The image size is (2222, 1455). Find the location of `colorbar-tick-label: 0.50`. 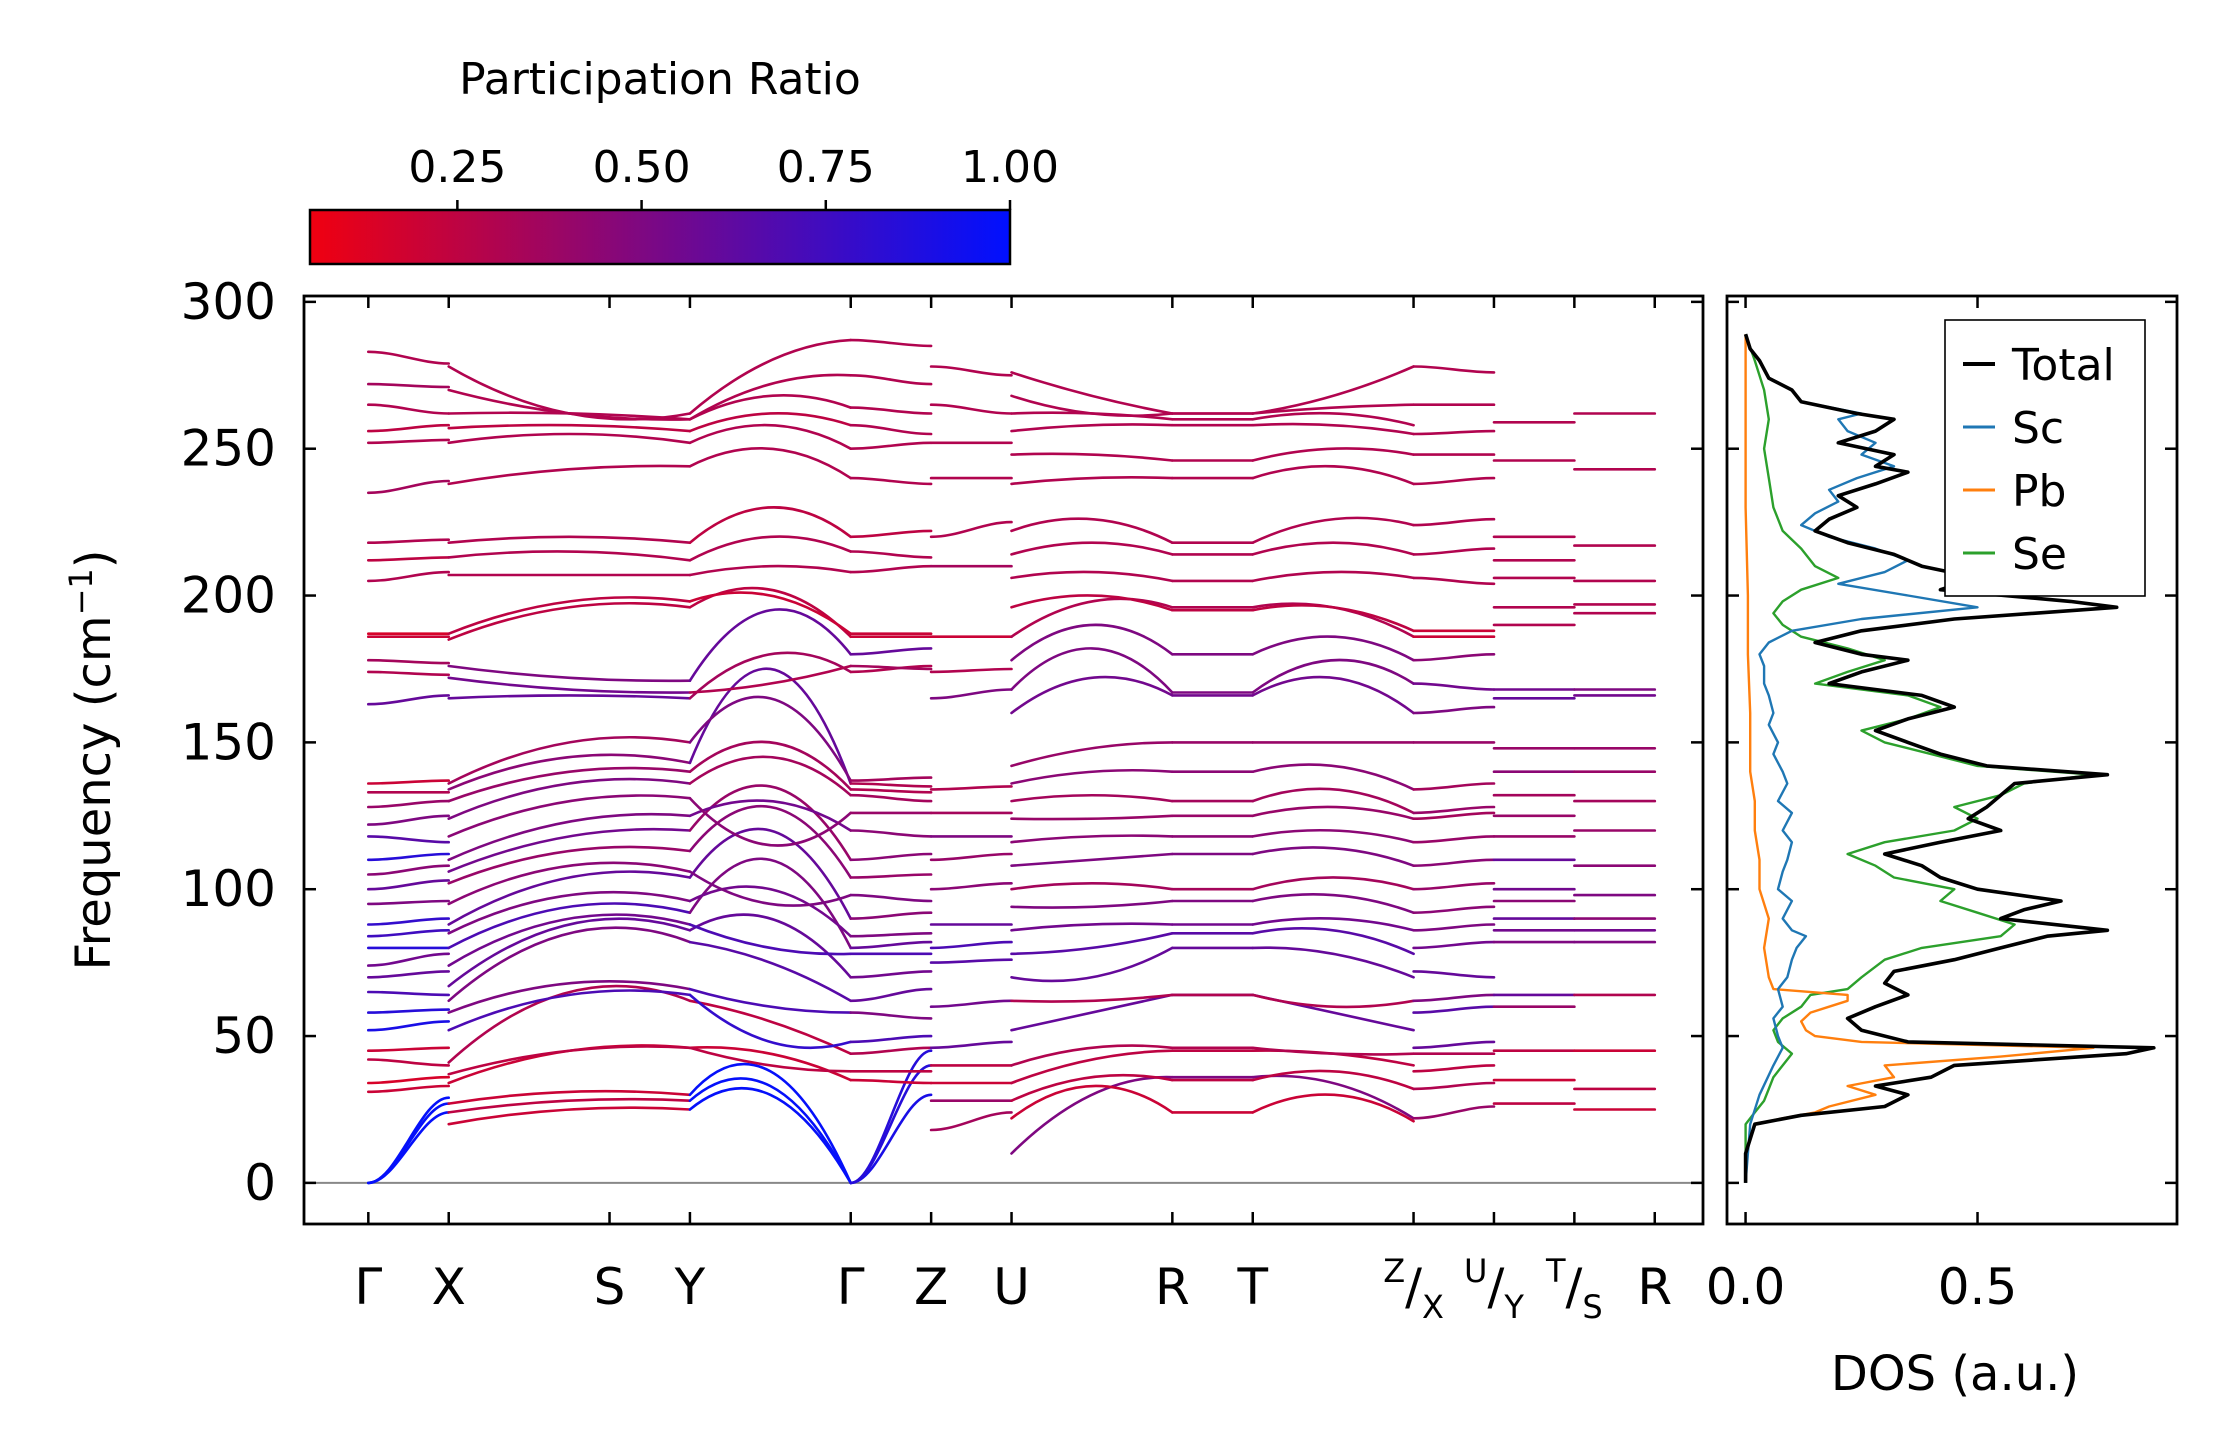

colorbar-tick-label: 0.50 is located at coordinates (642, 167).